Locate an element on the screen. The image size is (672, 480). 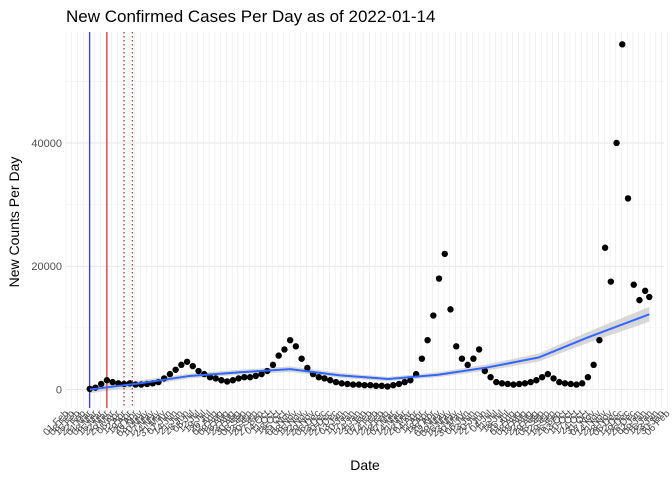
x-axis-title: Date is located at coordinates (365, 465).